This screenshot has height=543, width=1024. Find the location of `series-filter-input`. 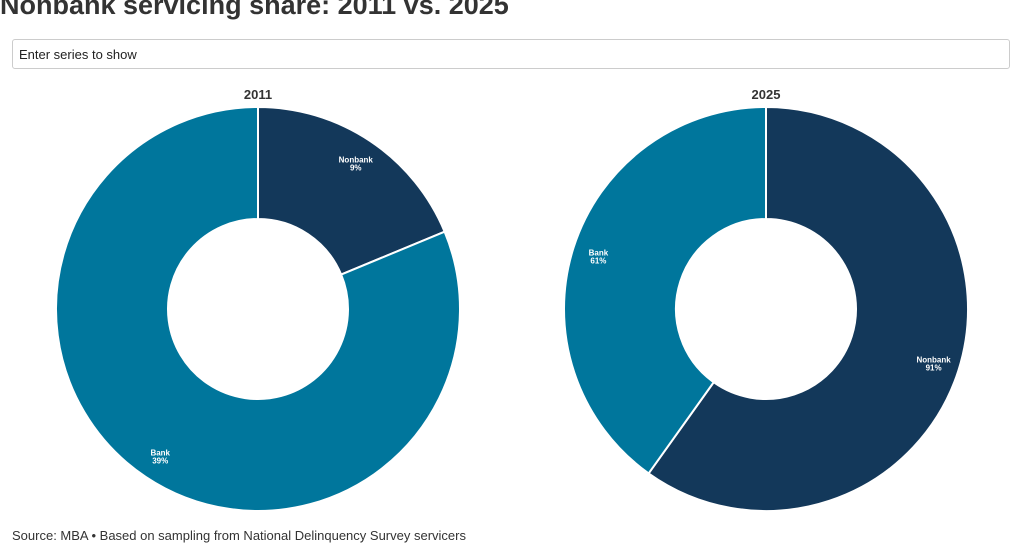

series-filter-input is located at coordinates (511, 54).